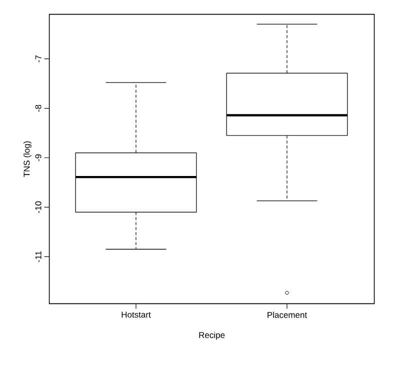  Describe the element at coordinates (38, 158) in the screenshot. I see `y-tick-label: -9` at that location.